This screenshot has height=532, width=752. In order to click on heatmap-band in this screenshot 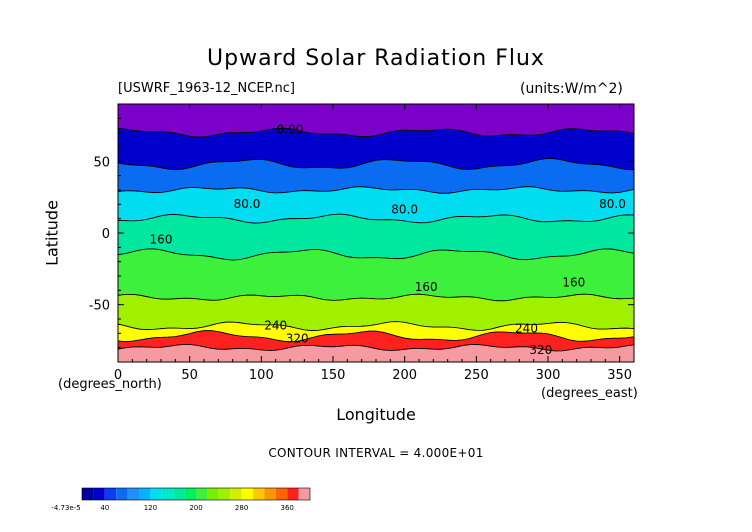, I will do `click(376, 237)`.